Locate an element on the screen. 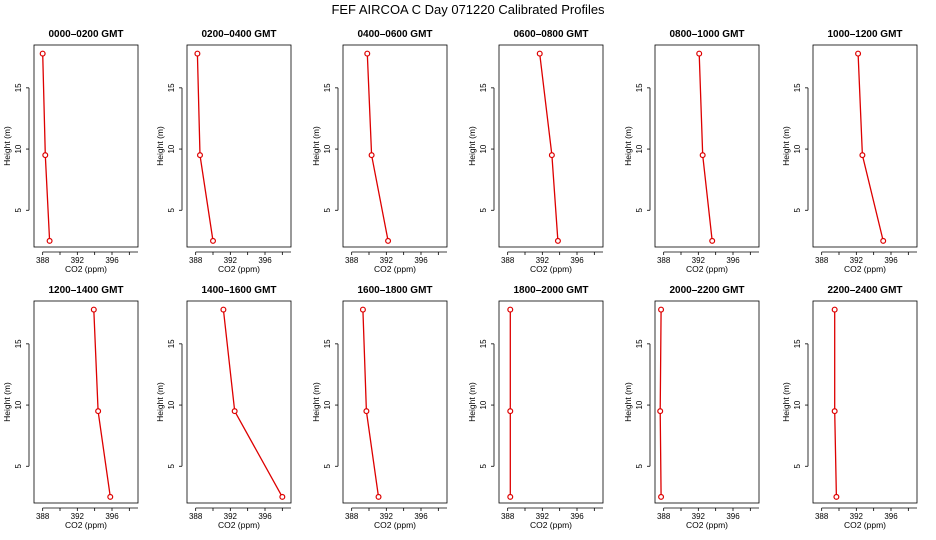  panel-title: 0400–0600 GMT is located at coordinates (394, 34).